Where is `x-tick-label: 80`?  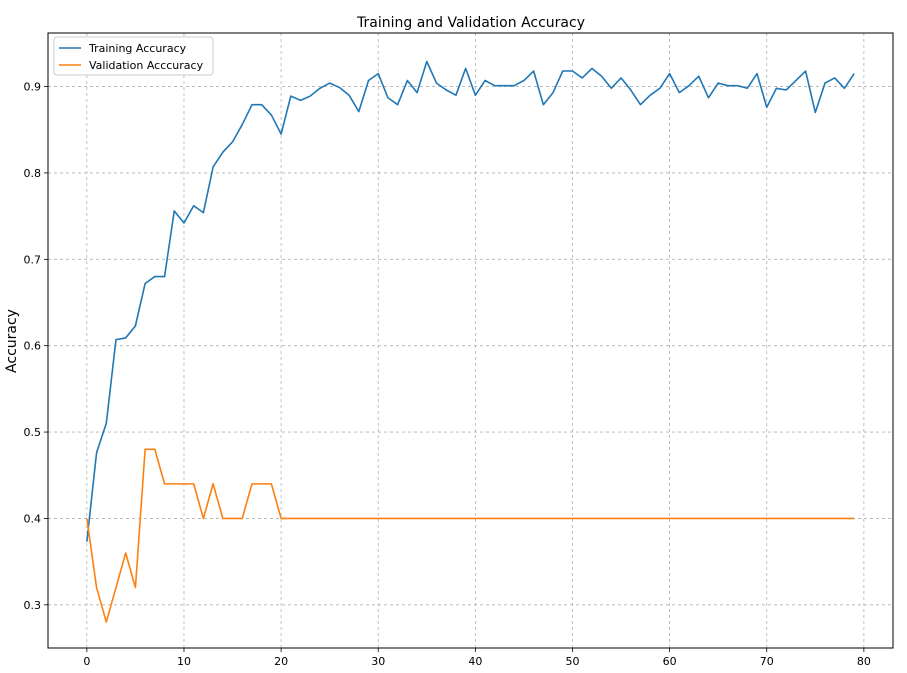
x-tick-label: 80 is located at coordinates (864, 661).